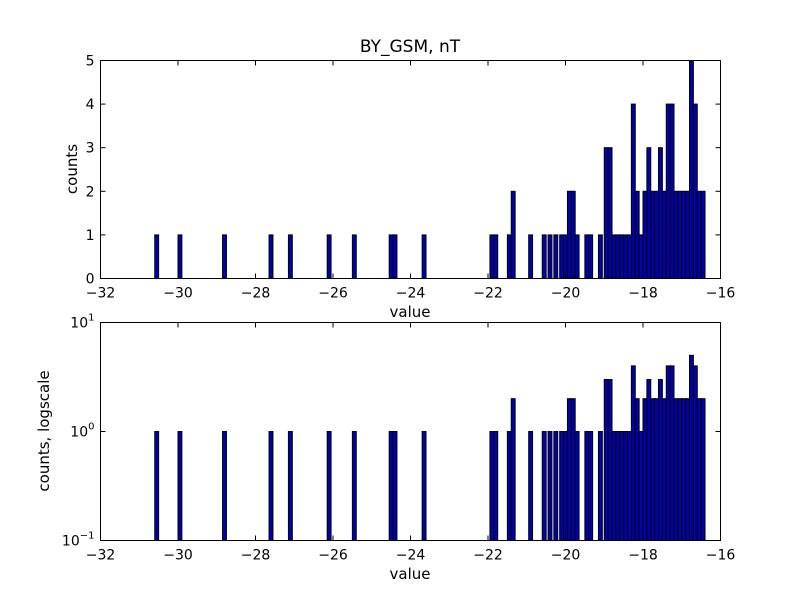 This screenshot has width=800, height=600. What do you see at coordinates (410, 47) in the screenshot?
I see `chart-title: BY_GSM, nT` at bounding box center [410, 47].